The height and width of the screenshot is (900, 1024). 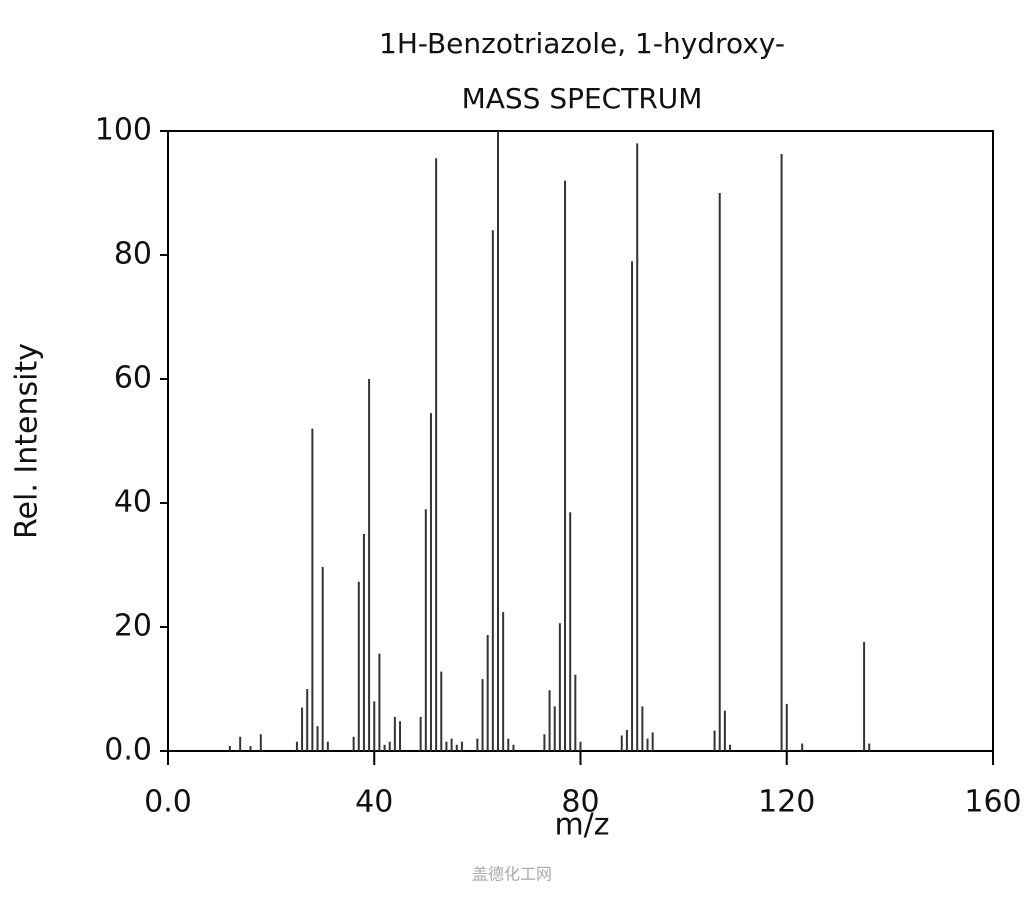 What do you see at coordinates (27, 441) in the screenshot?
I see `y-axis-label: Rel. Intensity` at bounding box center [27, 441].